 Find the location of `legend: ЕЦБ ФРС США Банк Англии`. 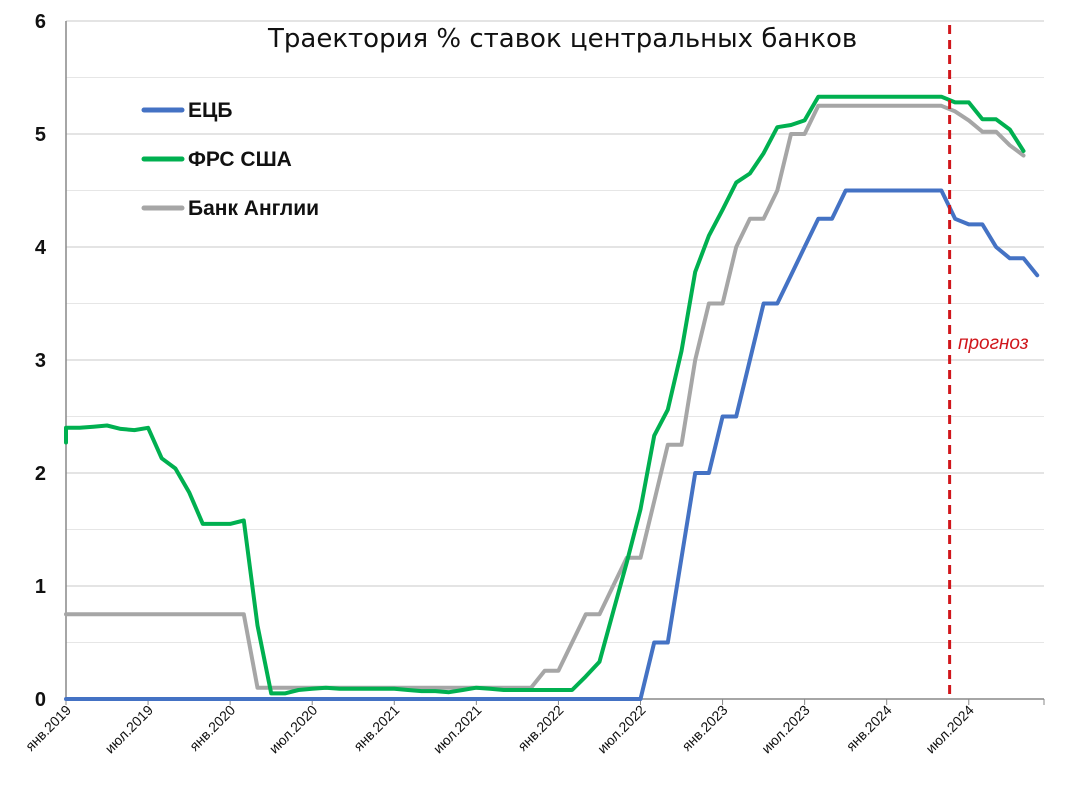

legend: ЕЦБ ФРС США Банк Англии is located at coordinates (230, 159).